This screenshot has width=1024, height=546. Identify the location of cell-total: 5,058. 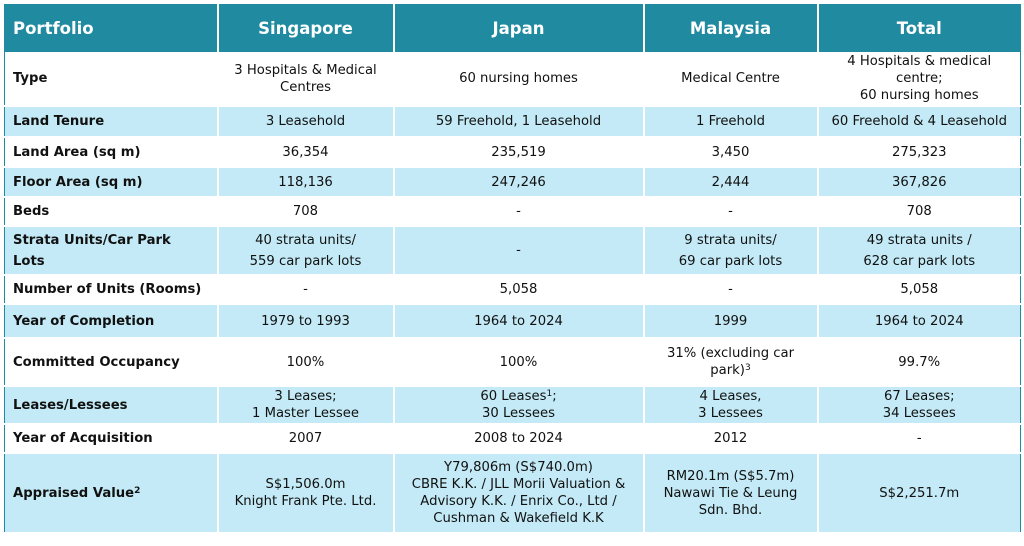
(919, 290).